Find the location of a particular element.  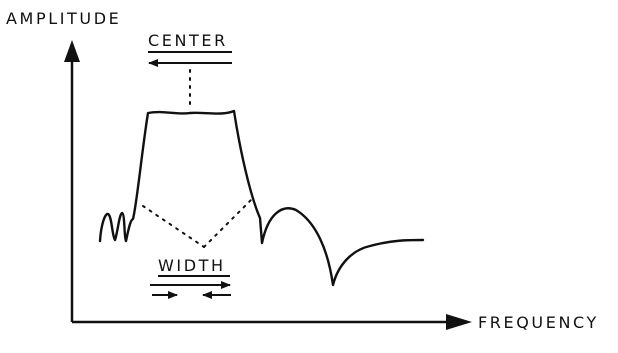

width-label: WIDTH is located at coordinates (192, 265).